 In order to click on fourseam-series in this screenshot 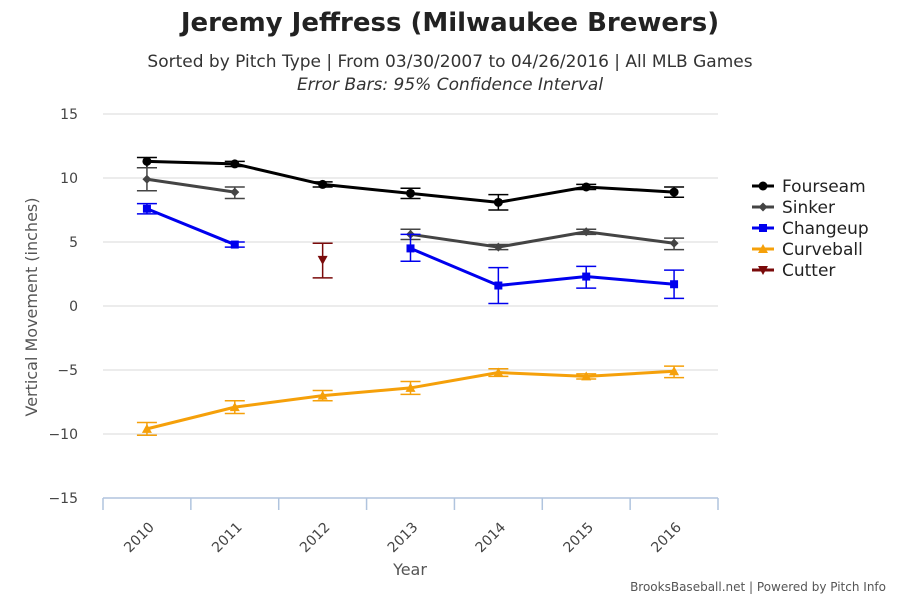, I will do `click(410, 183)`.